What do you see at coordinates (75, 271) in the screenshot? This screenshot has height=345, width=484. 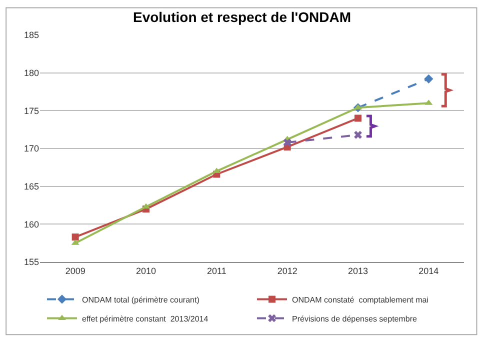 I see `x-tick-label: 2009` at bounding box center [75, 271].